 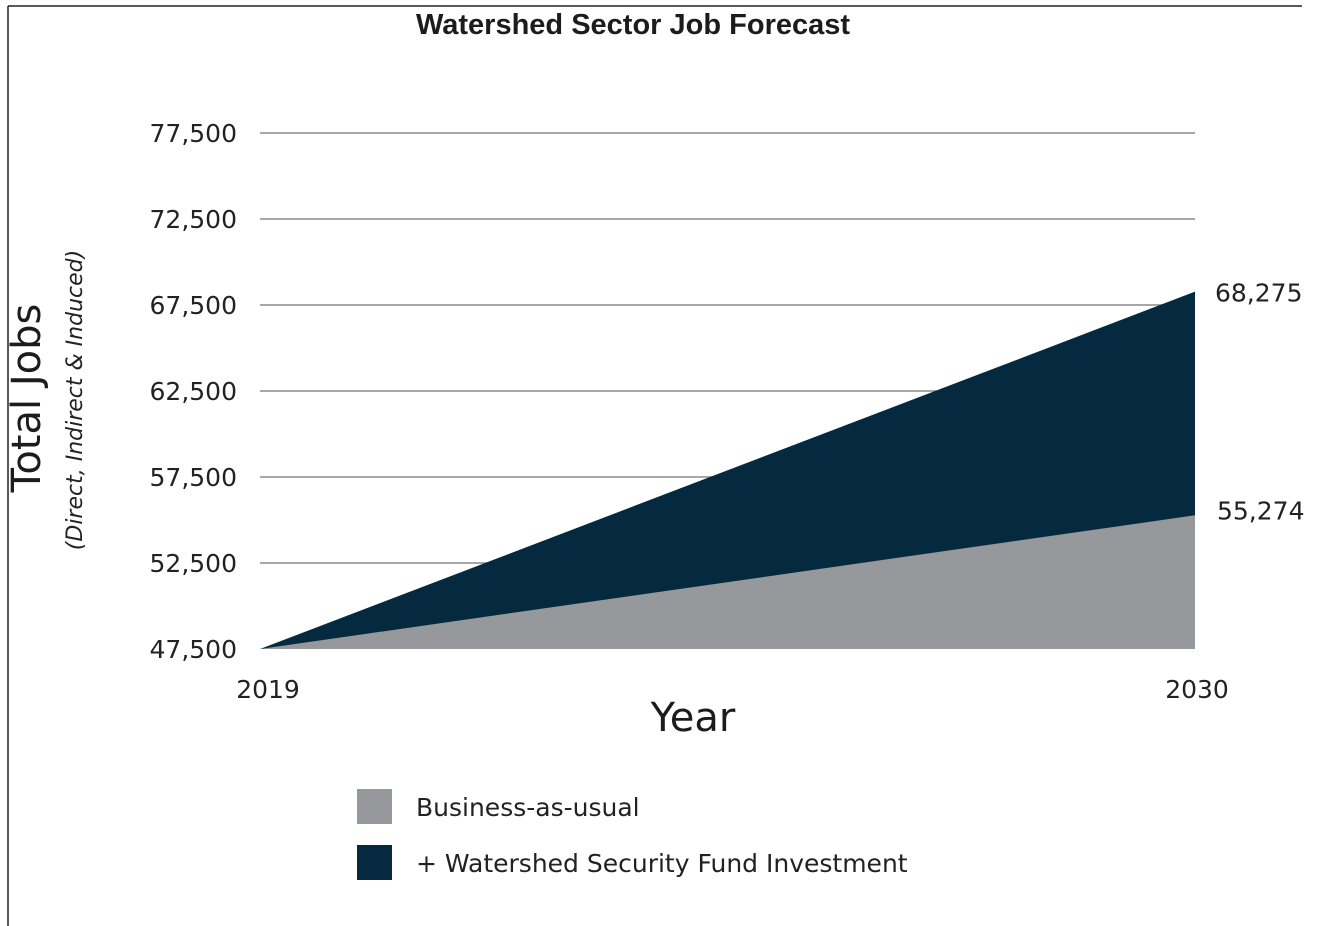 I want to click on x-axis-title: Year, so click(x=693, y=718).